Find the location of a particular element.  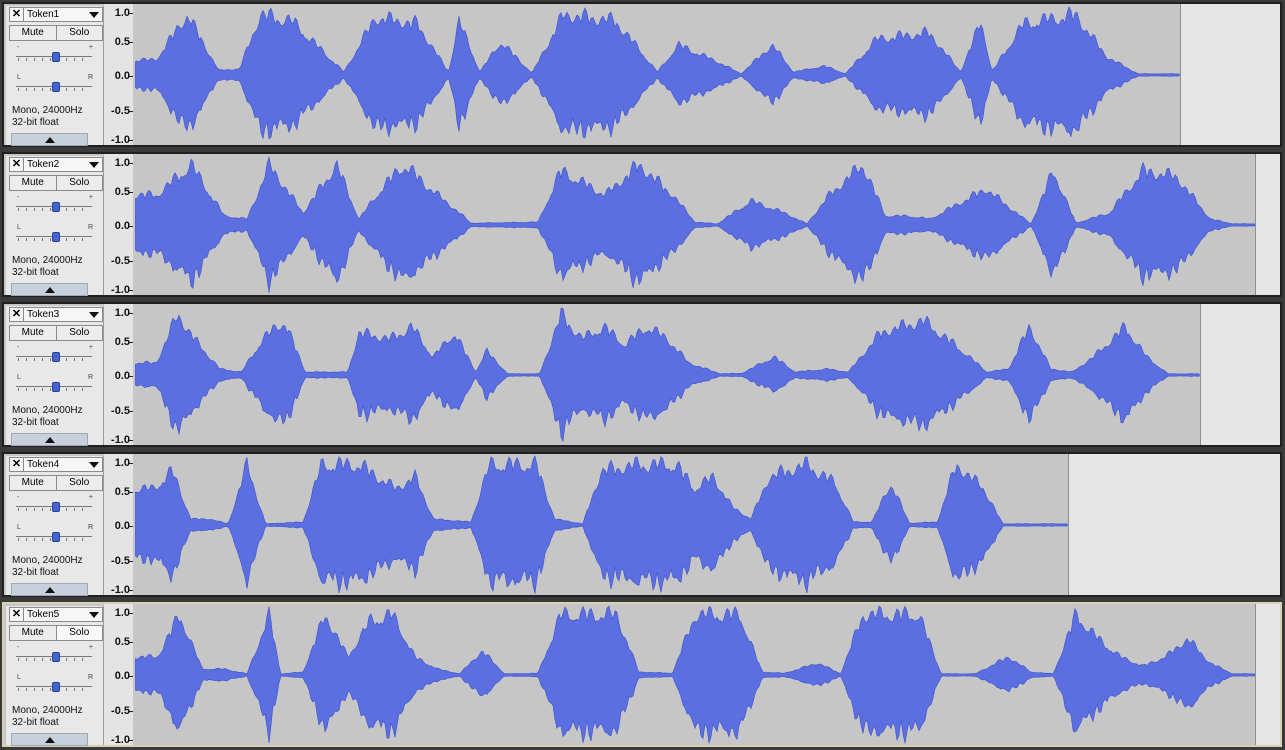

track-name-menu: Token3 is located at coordinates (63, 314).